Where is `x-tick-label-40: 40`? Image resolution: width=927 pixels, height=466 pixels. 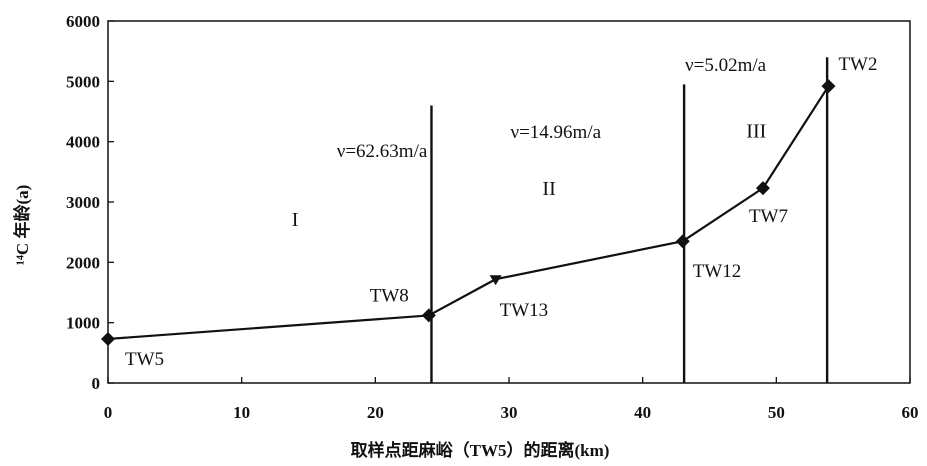
x-tick-label-40: 40 is located at coordinates (642, 412).